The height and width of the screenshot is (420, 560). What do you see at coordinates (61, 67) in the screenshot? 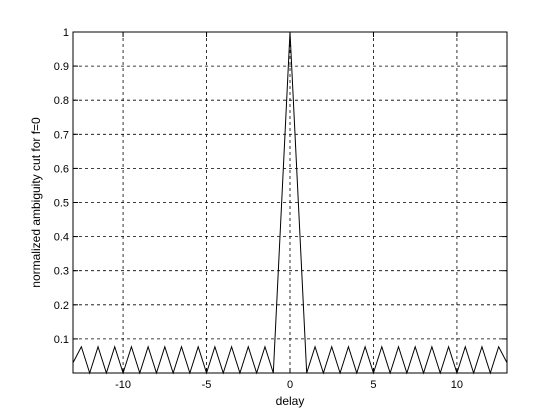
I see `y-tick-label: 0.9` at bounding box center [61, 67].